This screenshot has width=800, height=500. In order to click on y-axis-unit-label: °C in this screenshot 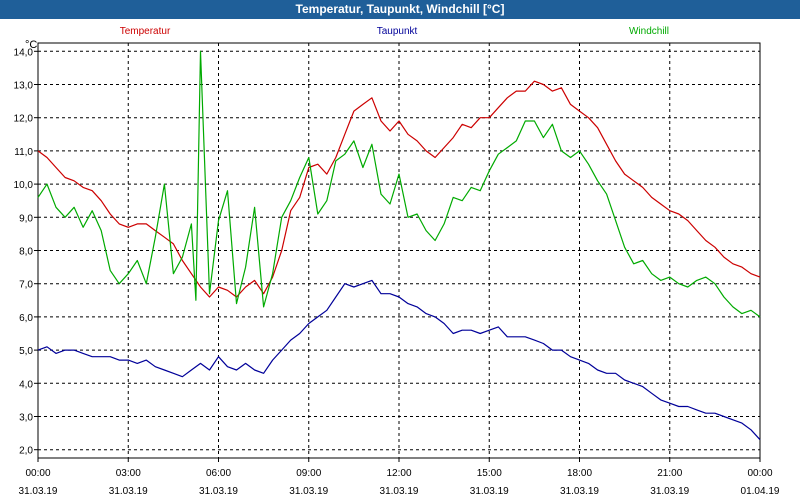, I will do `click(31, 45)`.